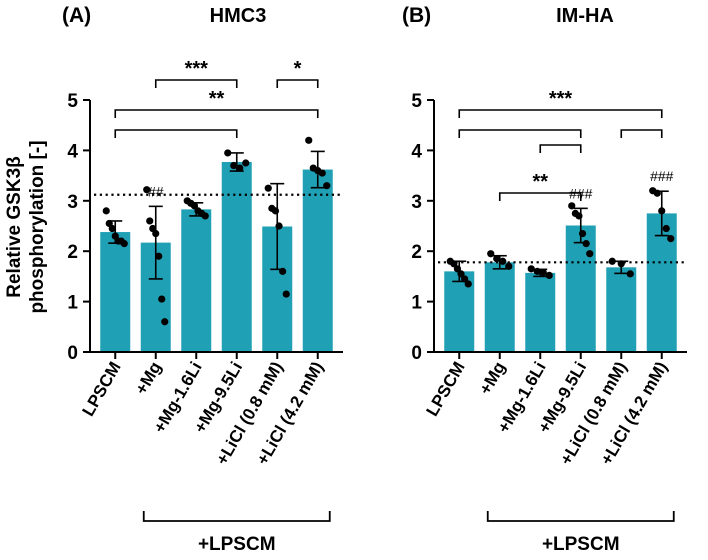  Describe the element at coordinates (662, 176) in the screenshot. I see `significance-marker: ###` at that location.